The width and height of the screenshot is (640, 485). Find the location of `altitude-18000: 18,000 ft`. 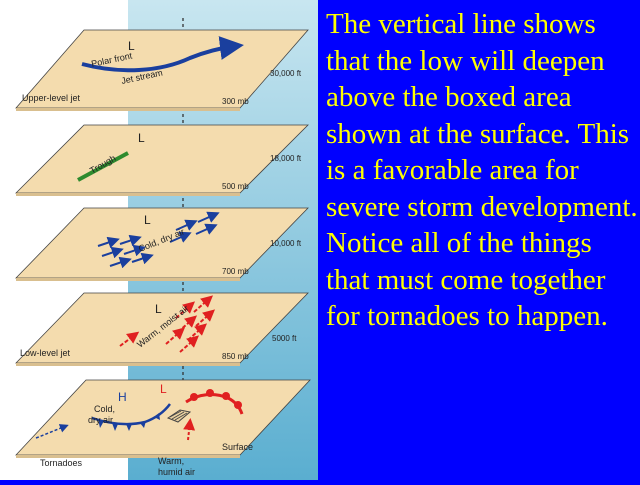

altitude-18000: 18,000 ft is located at coordinates (286, 158).